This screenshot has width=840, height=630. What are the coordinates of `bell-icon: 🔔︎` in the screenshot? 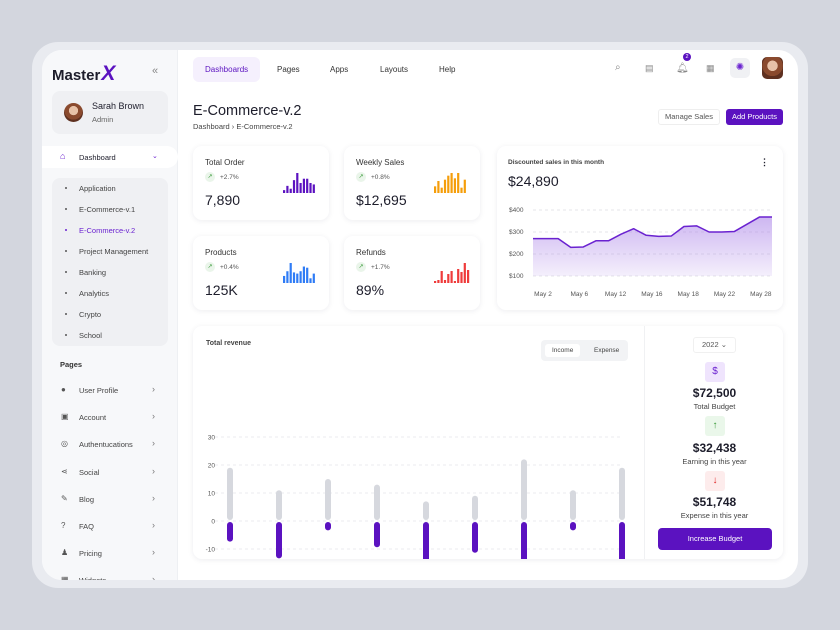 It's located at (682, 68).